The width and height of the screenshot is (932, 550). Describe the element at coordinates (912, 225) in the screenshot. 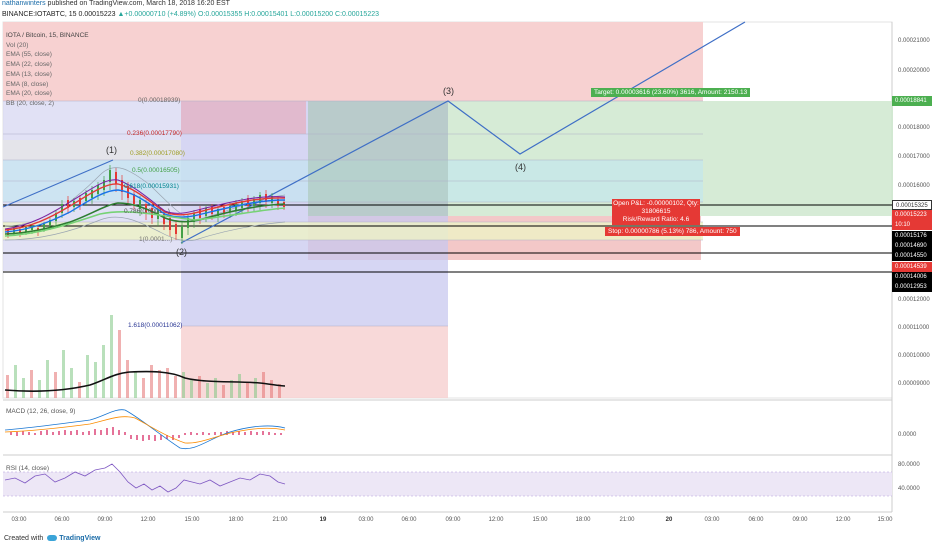

I see `countdown-box: 10:10` at that location.